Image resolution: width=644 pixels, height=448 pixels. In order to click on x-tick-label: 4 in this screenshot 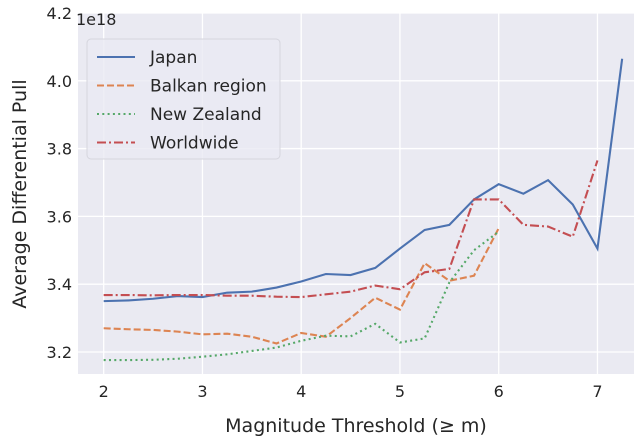, I will do `click(301, 391)`.